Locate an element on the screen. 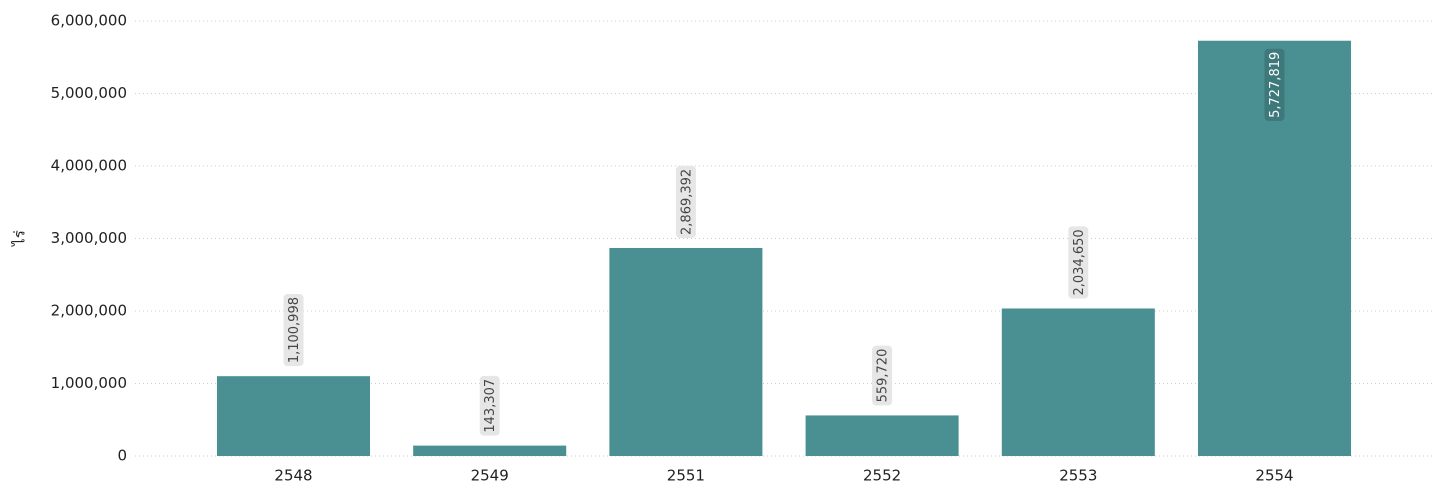 The image size is (1438, 489). value-label: 5,727,819 is located at coordinates (1275, 85).